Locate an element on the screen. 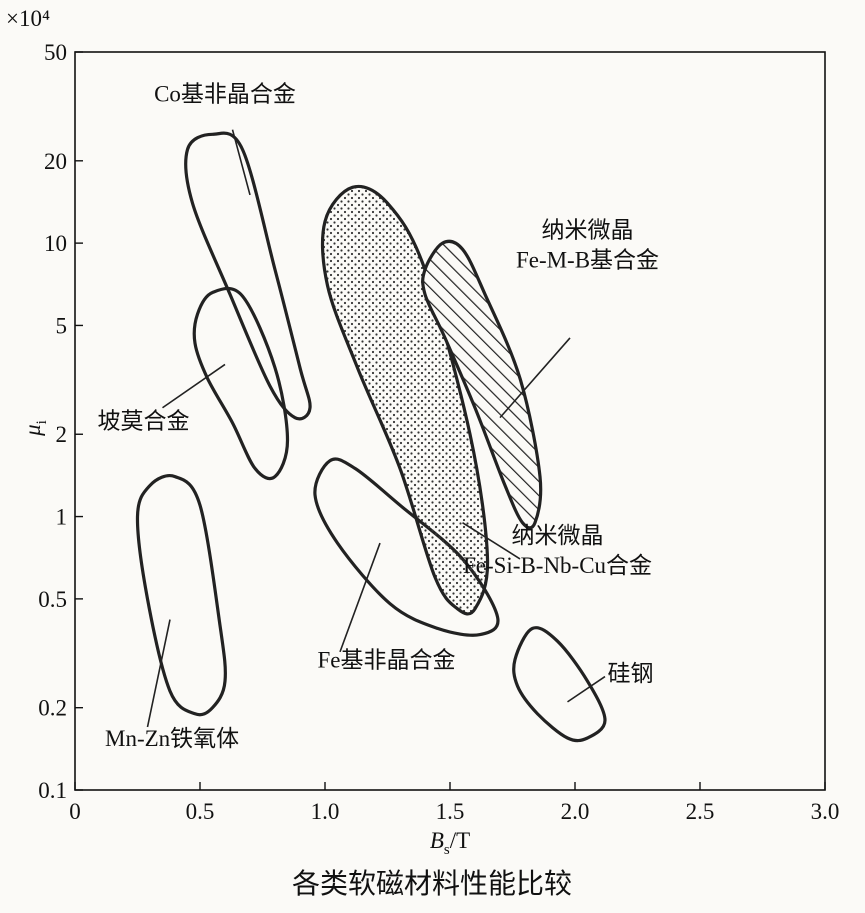  y-tick-label: 0.1 is located at coordinates (52, 790).